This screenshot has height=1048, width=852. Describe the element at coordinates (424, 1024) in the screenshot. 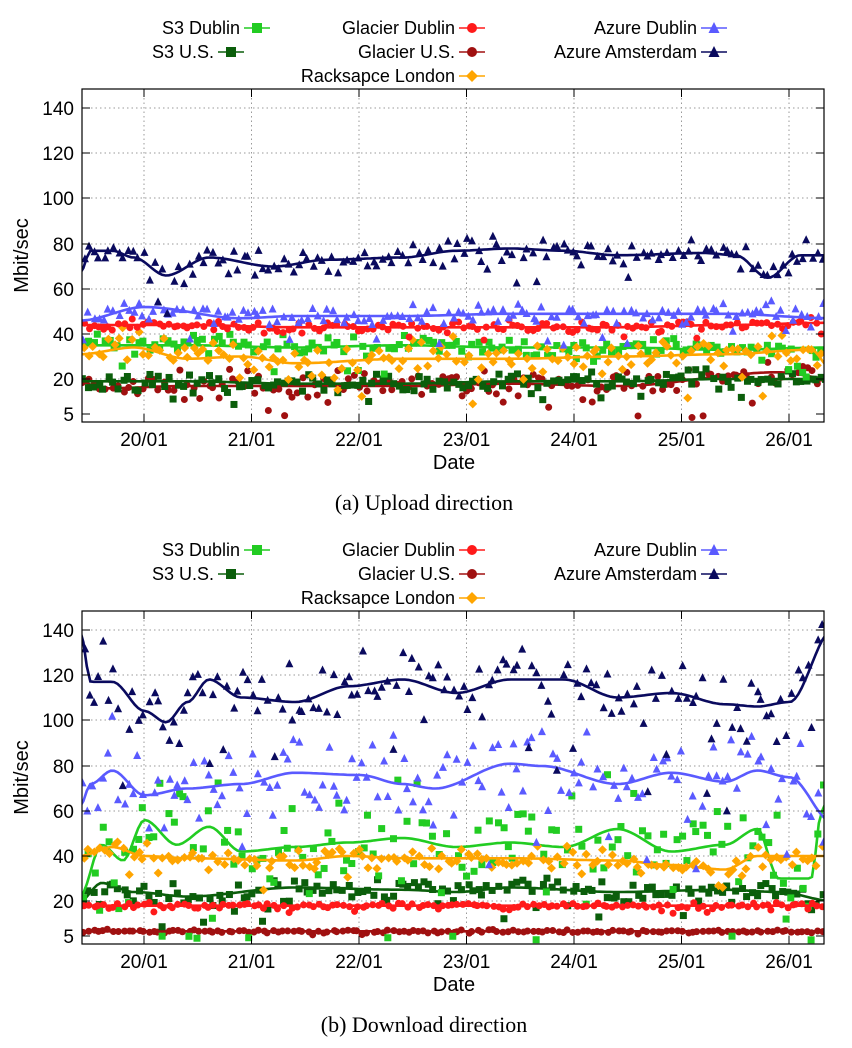

I see `caption: (b) Download direction` at that location.